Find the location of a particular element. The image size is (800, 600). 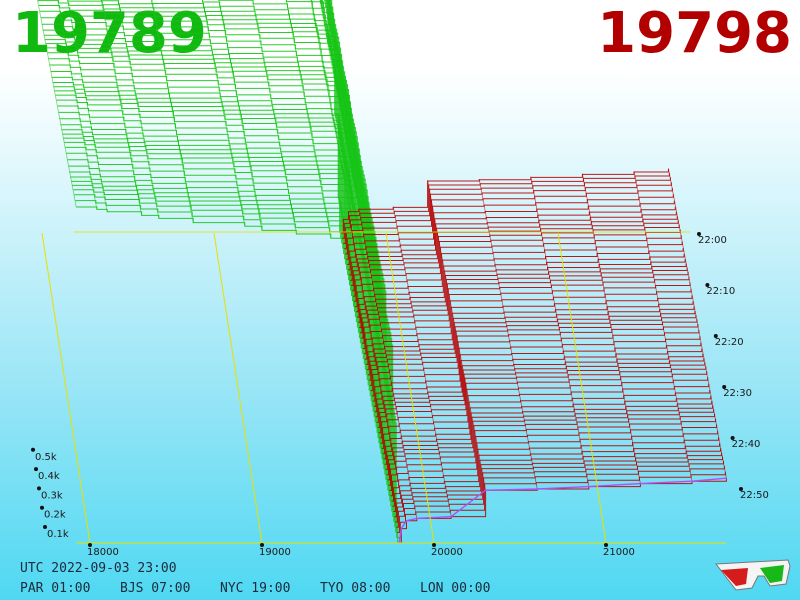

clock-par: PAR 01:00 is located at coordinates (55, 588).